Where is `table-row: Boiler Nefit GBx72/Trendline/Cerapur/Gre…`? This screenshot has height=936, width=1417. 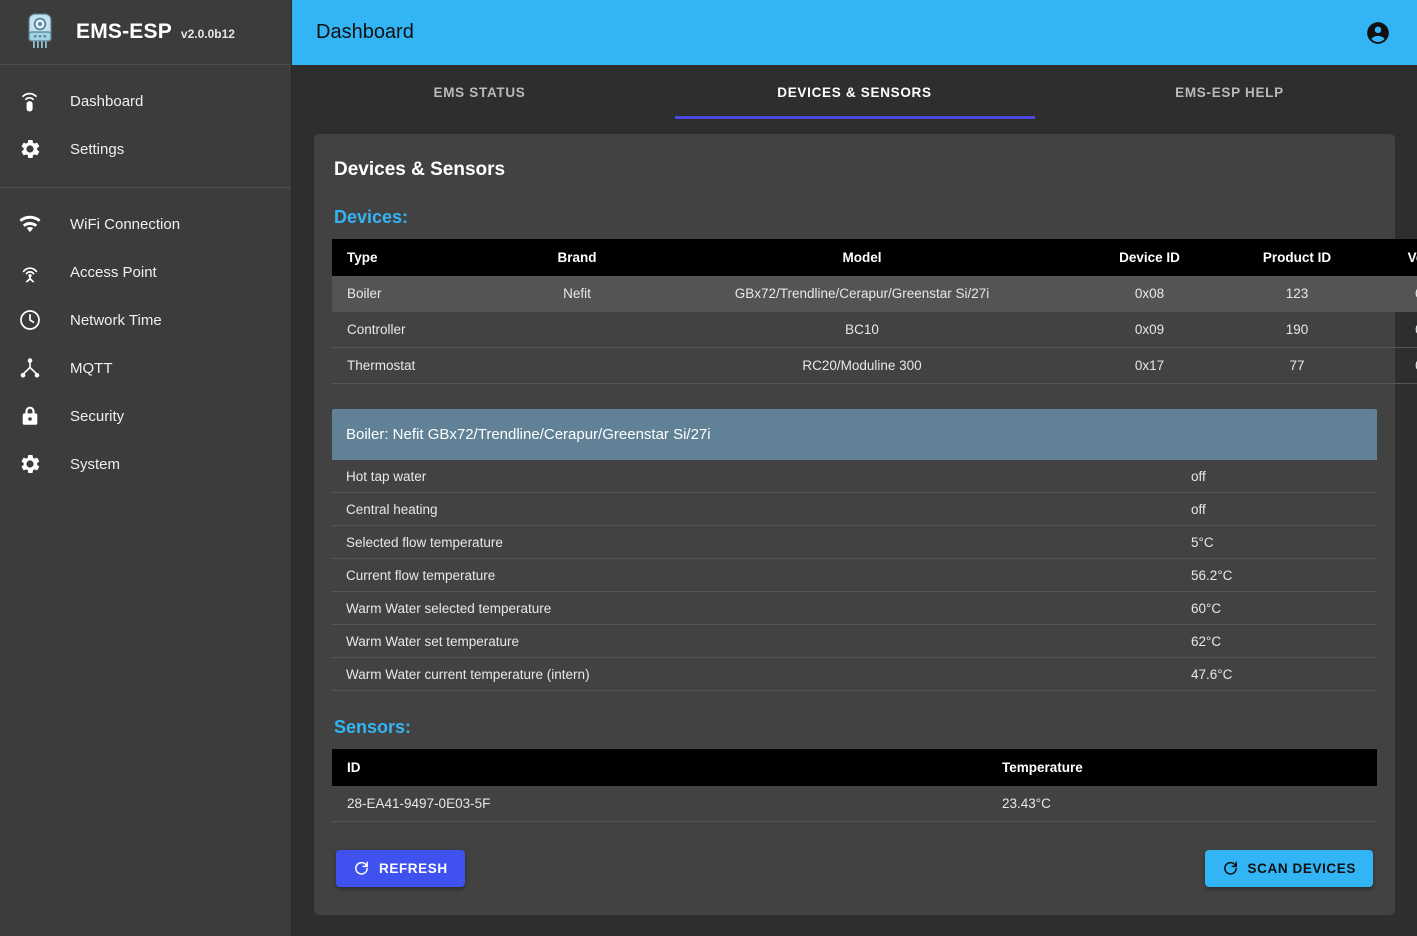 table-row: Boiler Nefit GBx72/Trendline/Cerapur/Gre… is located at coordinates (874, 294).